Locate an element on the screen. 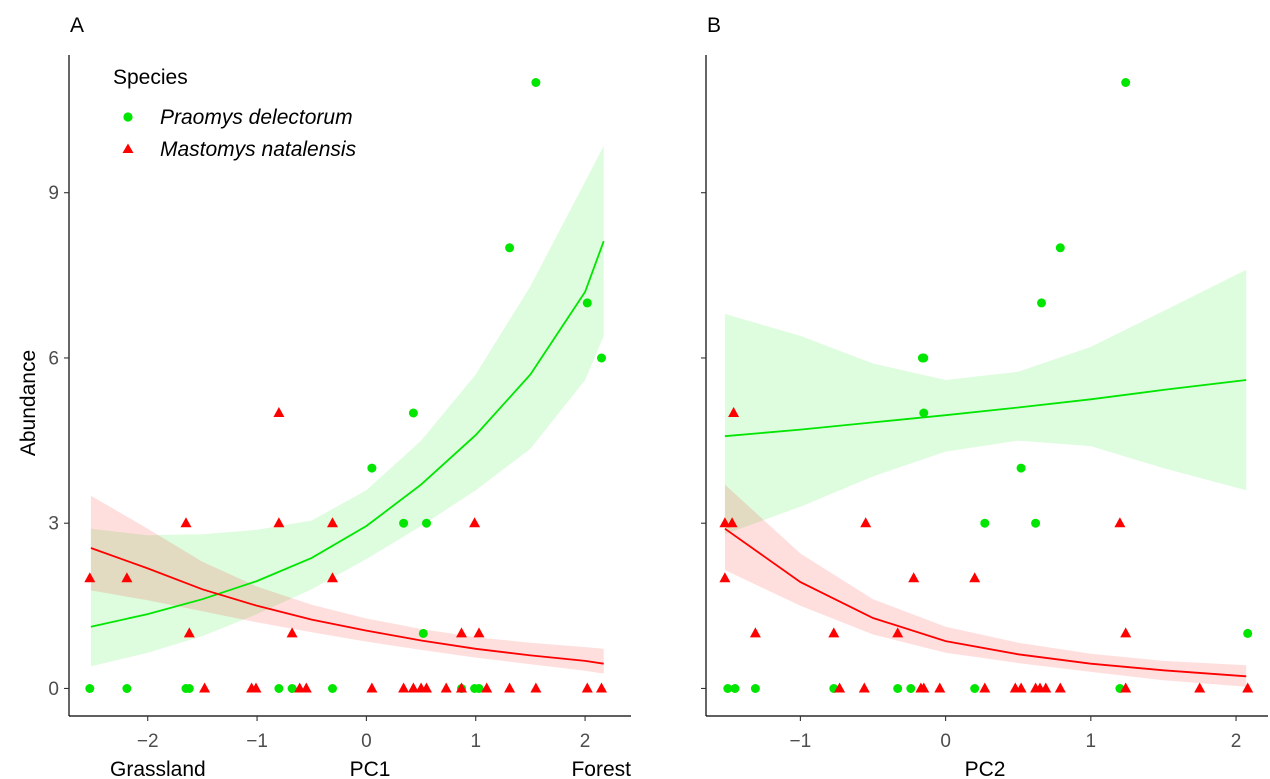 This screenshot has height=779, width=1270. panel-a-x-axis-title: PC1 is located at coordinates (370, 768).